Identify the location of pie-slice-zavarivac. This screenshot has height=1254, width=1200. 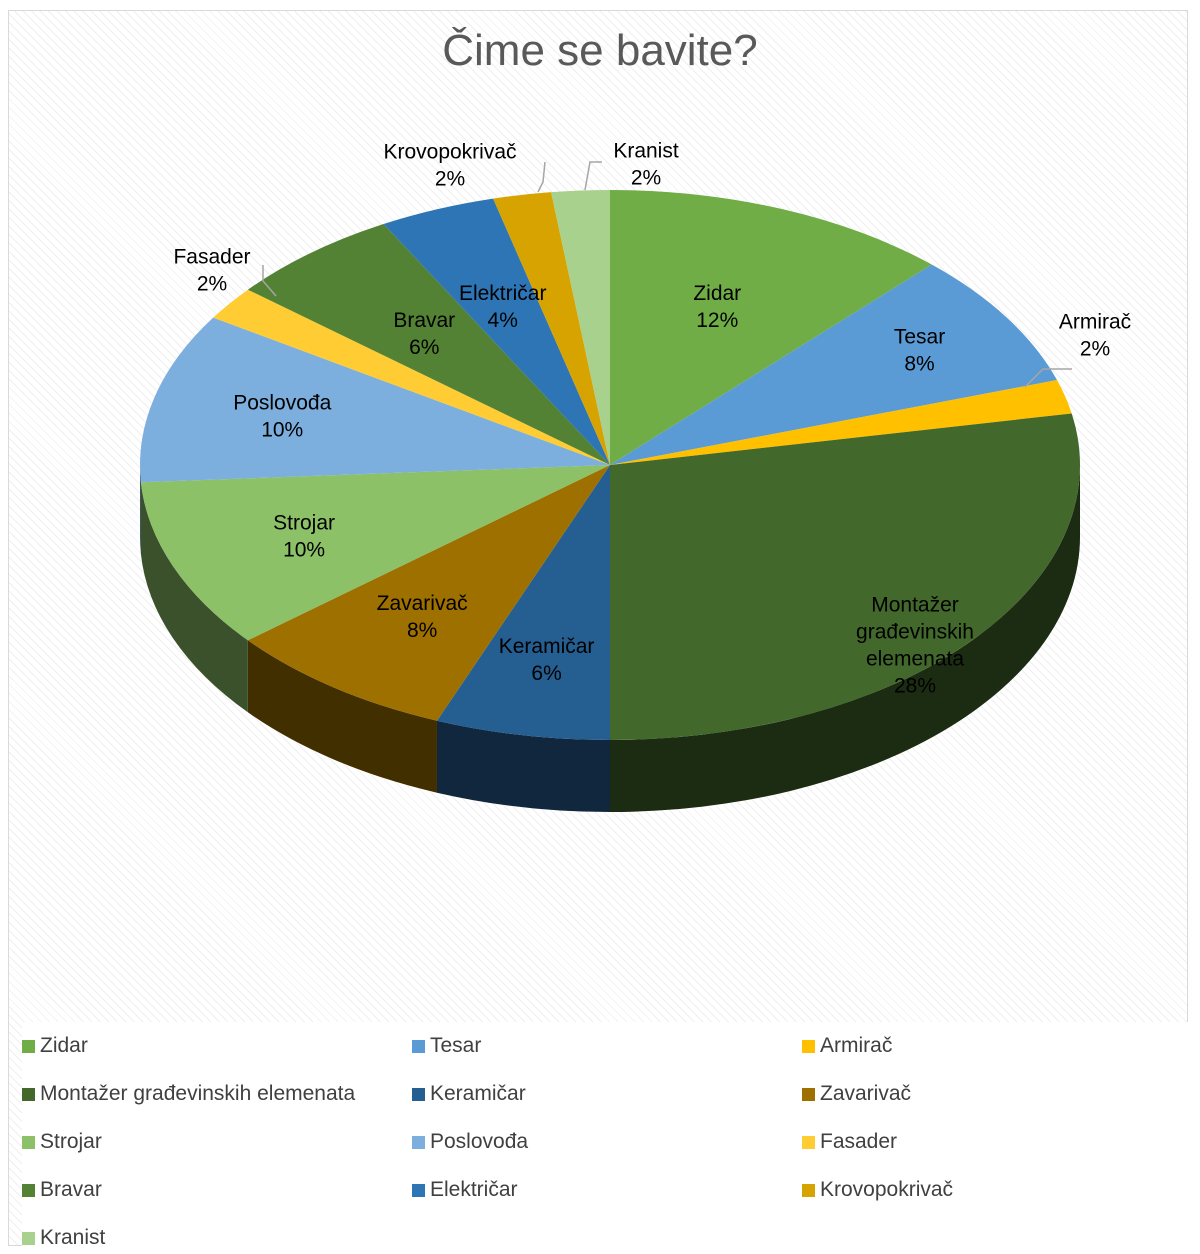
(429, 593).